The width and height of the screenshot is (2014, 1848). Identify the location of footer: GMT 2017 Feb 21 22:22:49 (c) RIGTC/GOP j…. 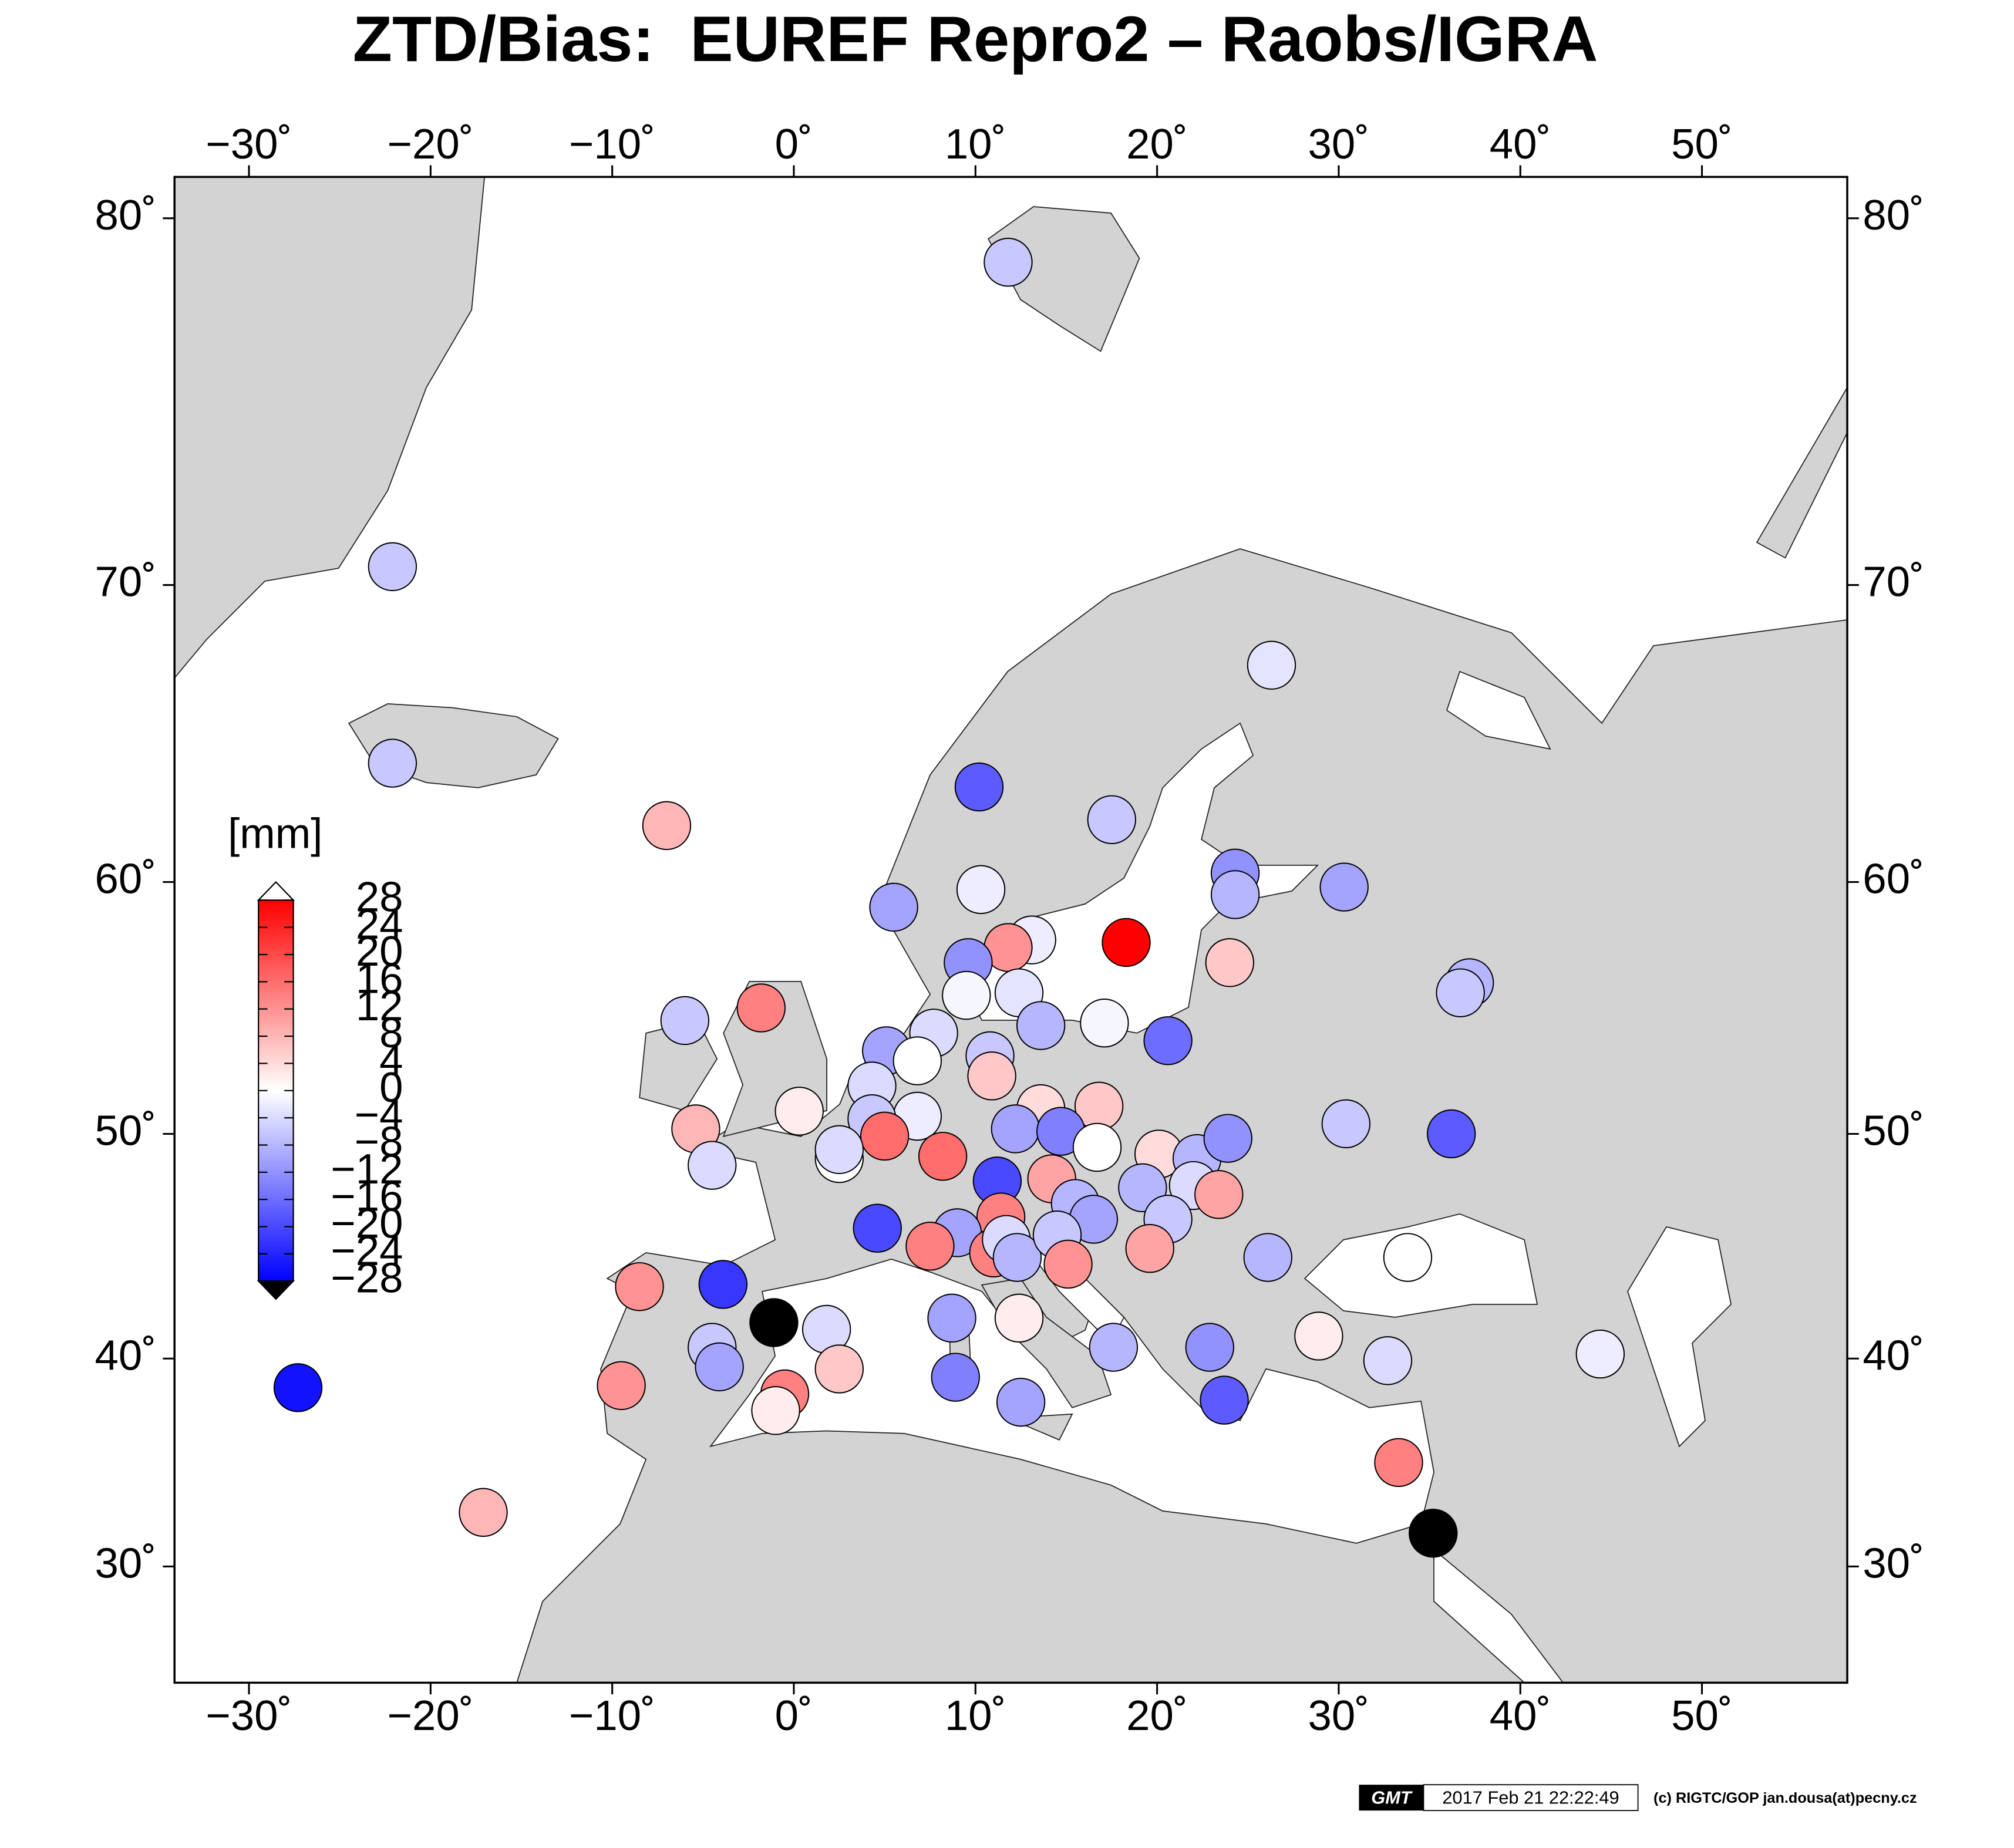
(1638, 1798).